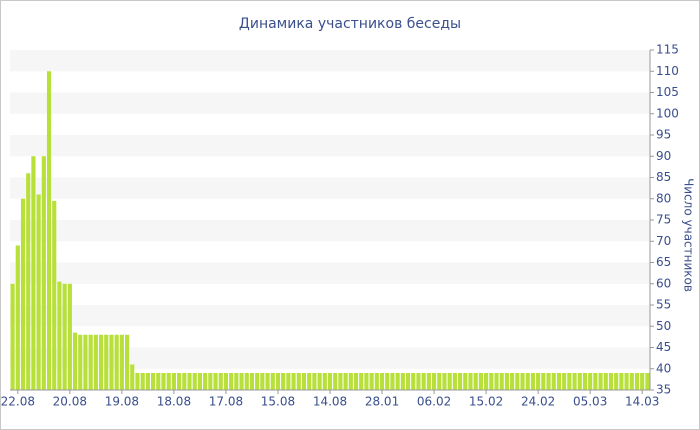  What do you see at coordinates (663, 347) in the screenshot?
I see `y-tick-label: 45` at bounding box center [663, 347].